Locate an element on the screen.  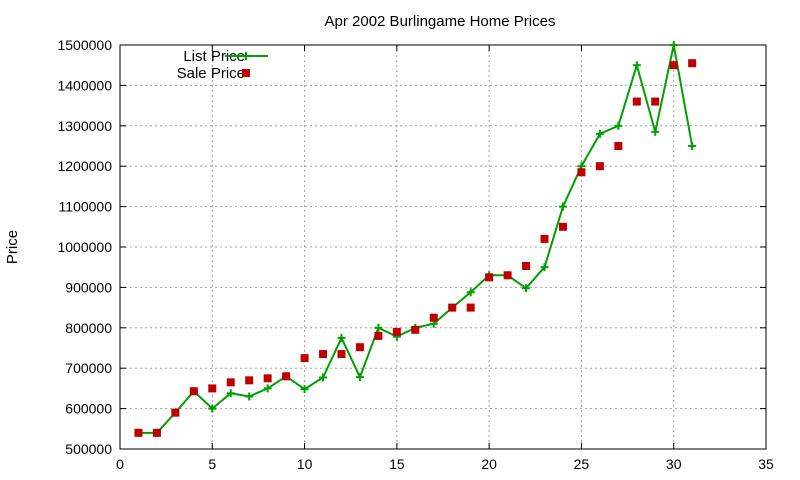
x-tick-label: 25 is located at coordinates (582, 464).